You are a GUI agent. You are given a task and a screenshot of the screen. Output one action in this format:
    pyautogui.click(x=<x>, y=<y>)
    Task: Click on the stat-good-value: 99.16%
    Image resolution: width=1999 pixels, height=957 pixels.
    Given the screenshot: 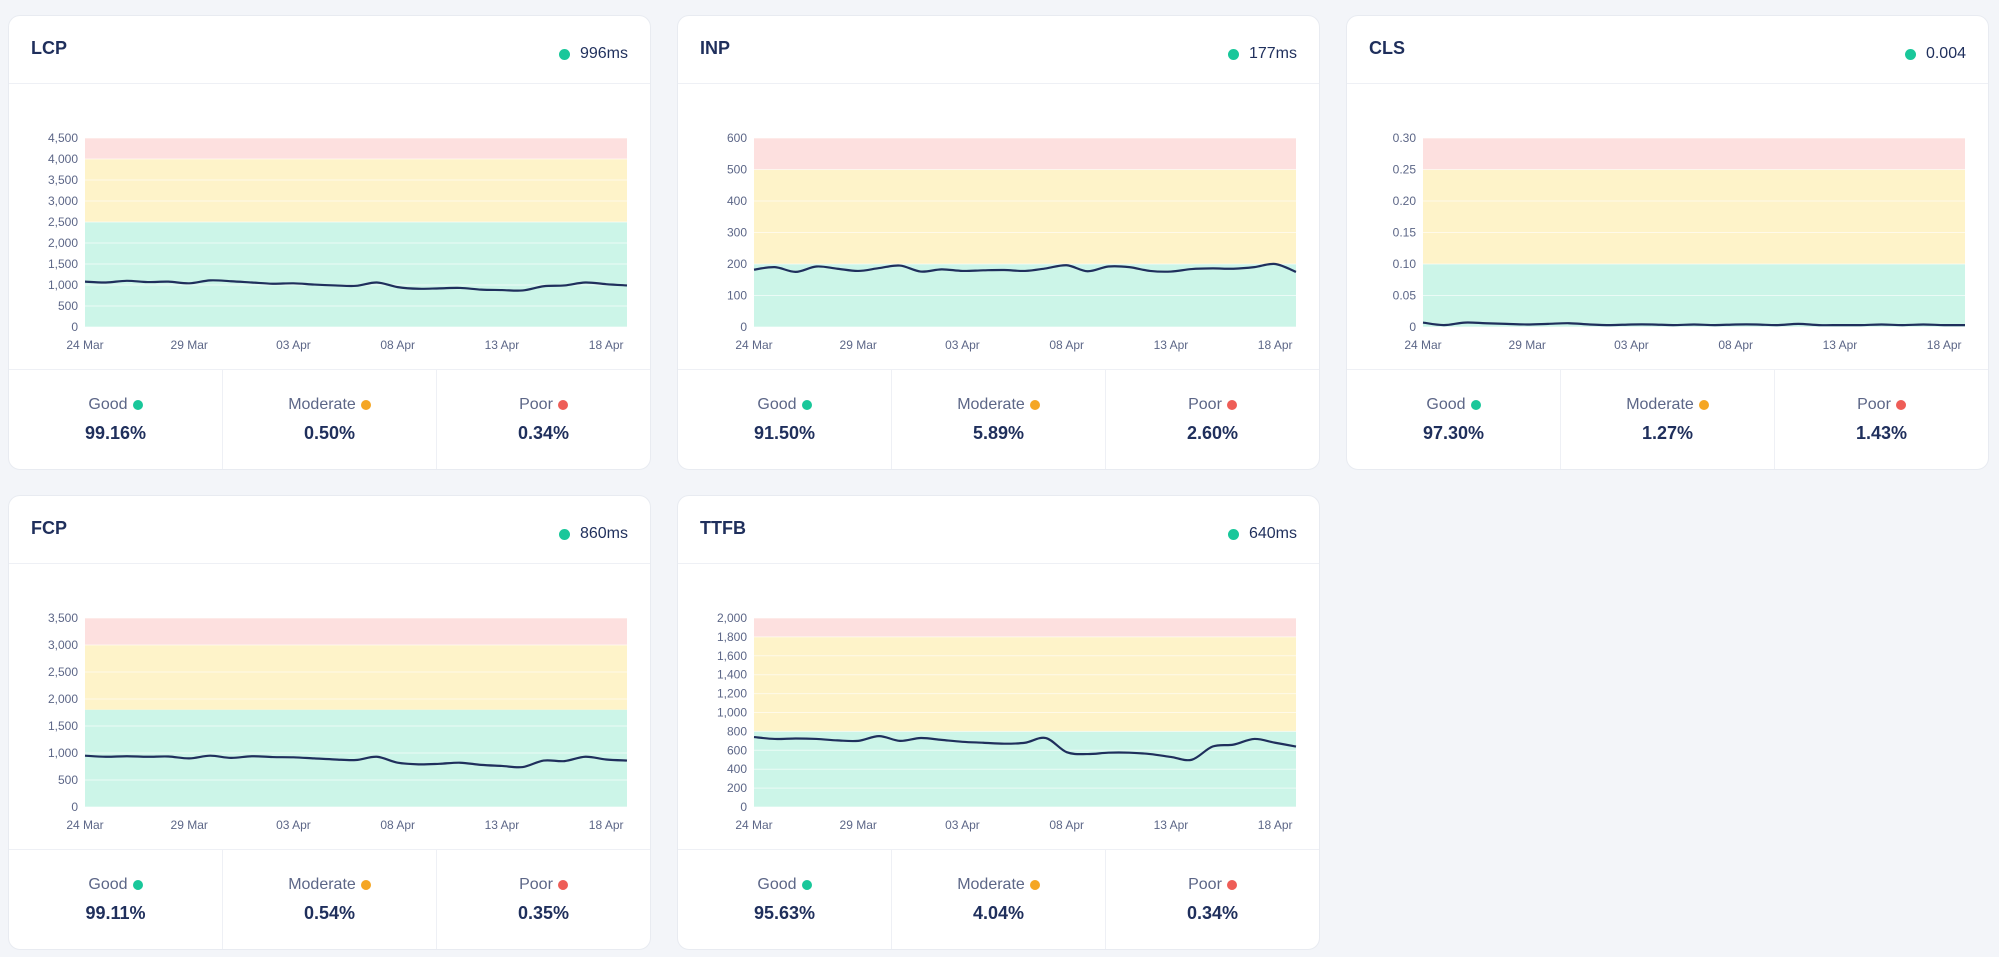 What is the action you would take?
    pyautogui.click(x=115, y=432)
    